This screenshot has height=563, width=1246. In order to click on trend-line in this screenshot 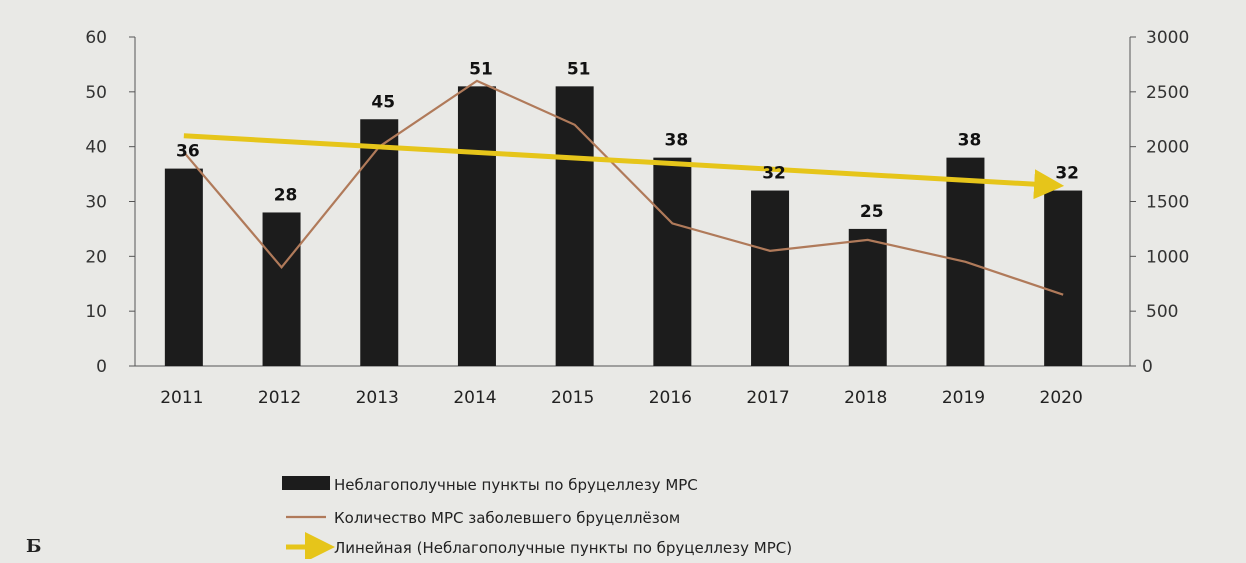, I will do `click(624, 166)`.